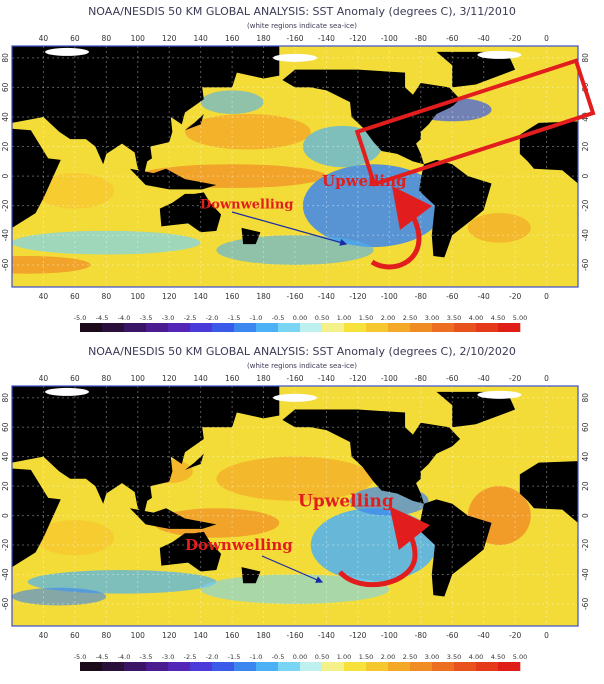 The image size is (604, 684). I want to click on lon-label: -40, so click(484, 635).